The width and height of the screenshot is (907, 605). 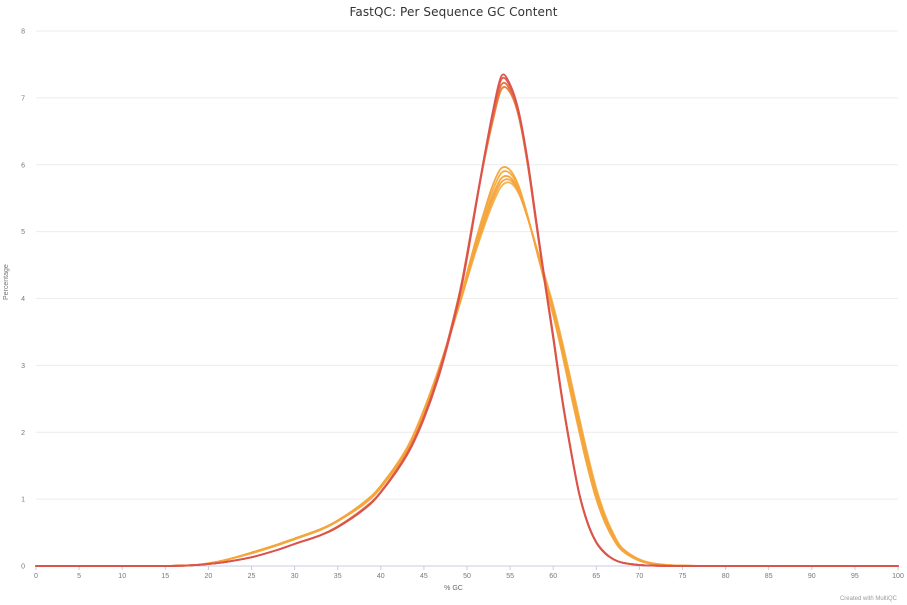 I want to click on y-tick-label: 3, so click(x=23, y=366).